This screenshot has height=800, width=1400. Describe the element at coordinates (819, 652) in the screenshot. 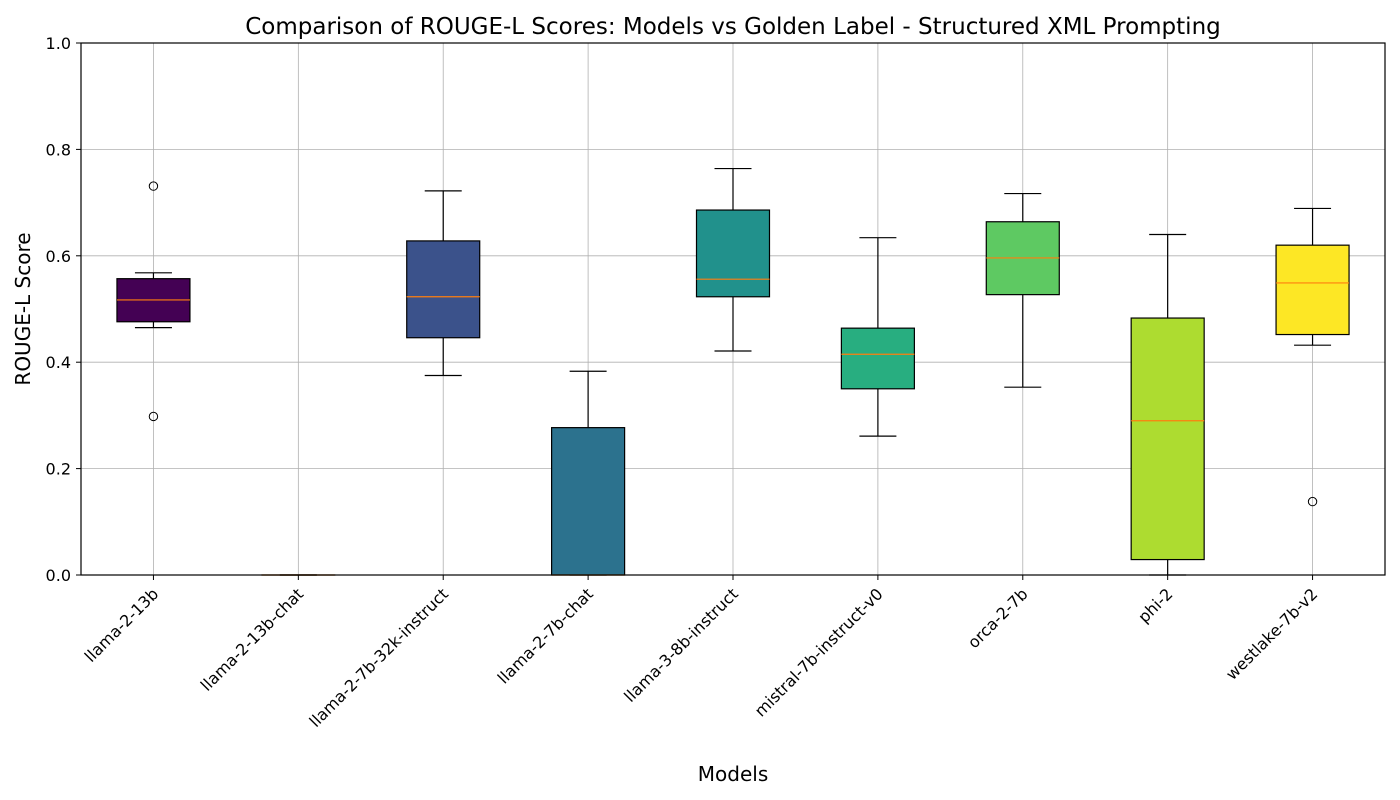

I see `x-tick-label: mistral-7b-instruct-v0` at that location.